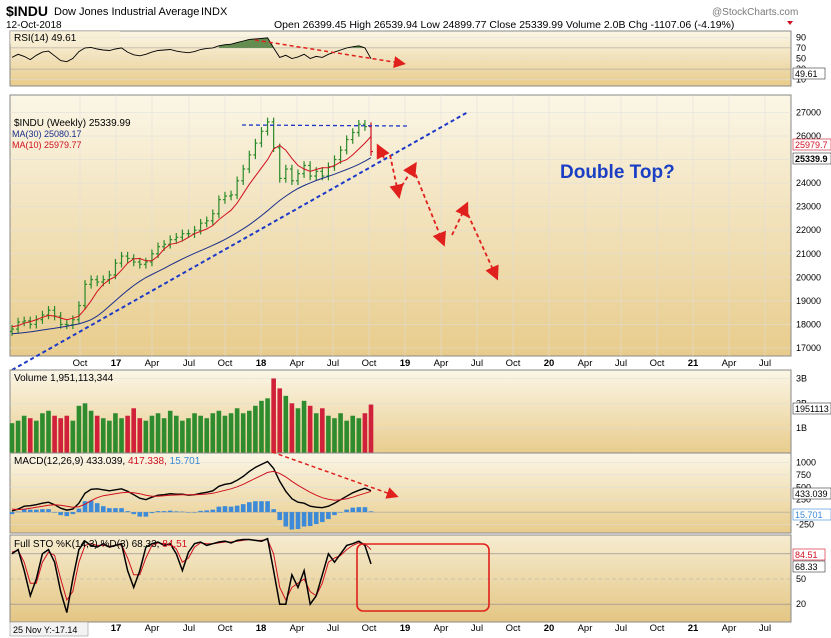 The height and width of the screenshot is (638, 831). What do you see at coordinates (333, 363) in the screenshot?
I see `x-tick-label: Jul` at bounding box center [333, 363].